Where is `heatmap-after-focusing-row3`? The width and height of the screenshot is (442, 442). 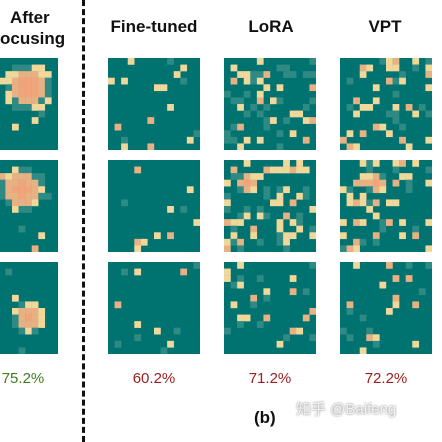
heatmap-after-focusing-row3 is located at coordinates (29, 308).